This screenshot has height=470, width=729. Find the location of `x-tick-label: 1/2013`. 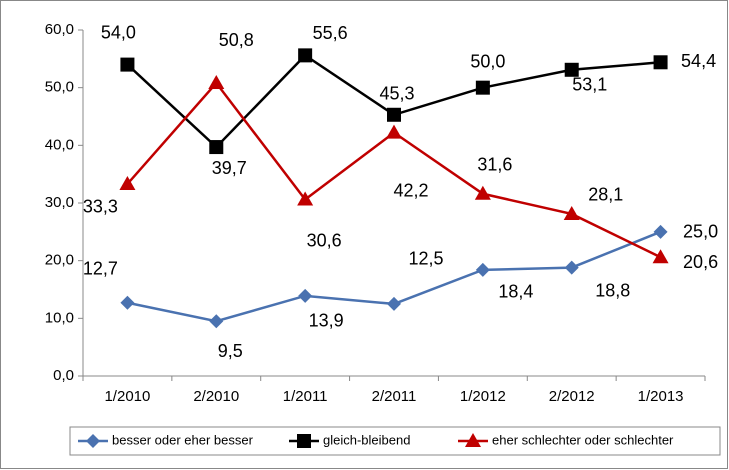

x-tick-label: 1/2013 is located at coordinates (661, 396).